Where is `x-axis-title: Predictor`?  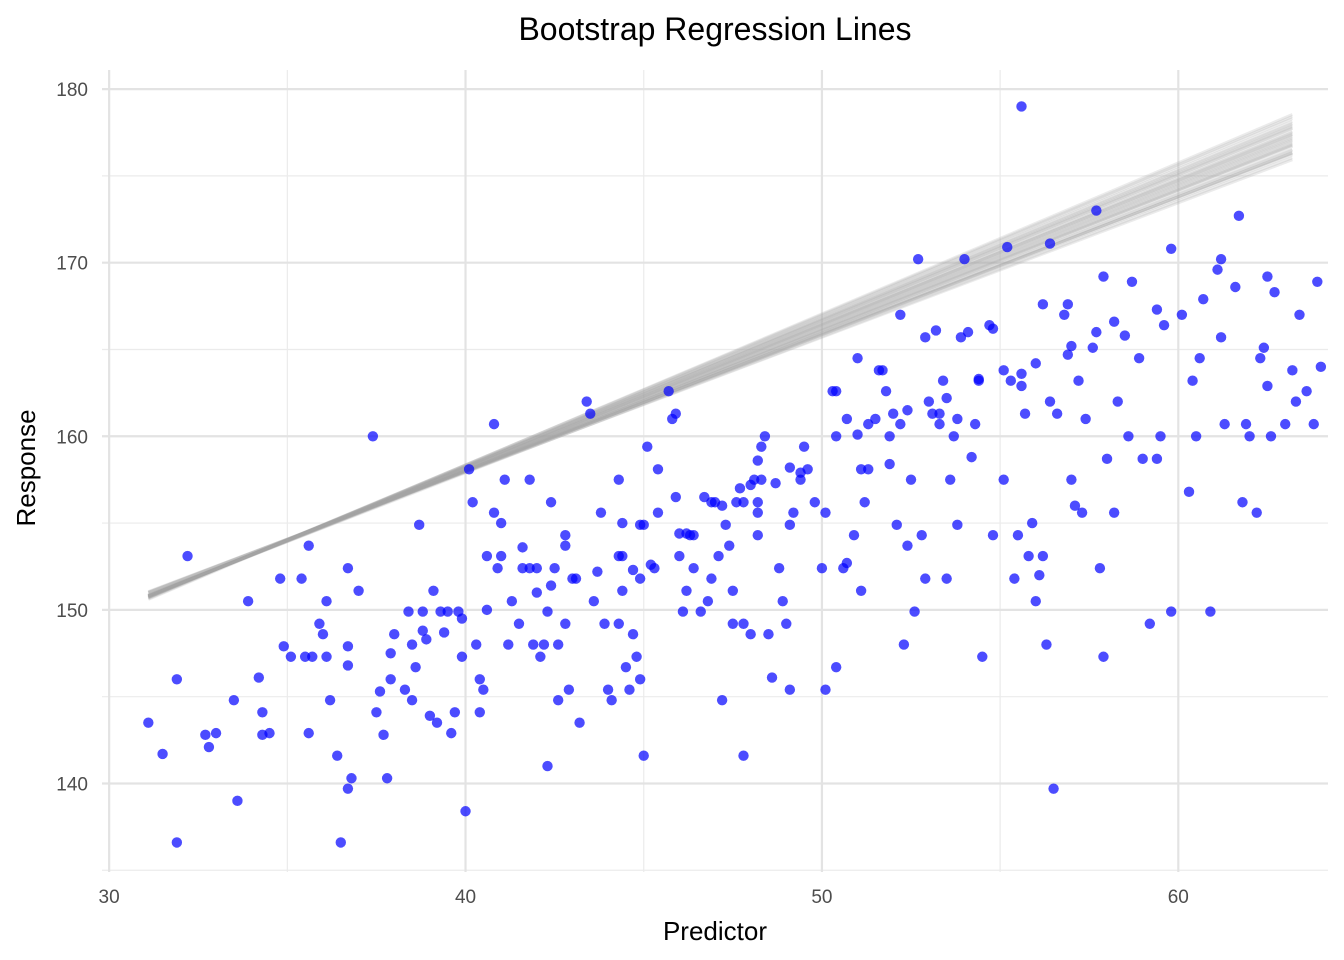 x-axis-title: Predictor is located at coordinates (715, 931).